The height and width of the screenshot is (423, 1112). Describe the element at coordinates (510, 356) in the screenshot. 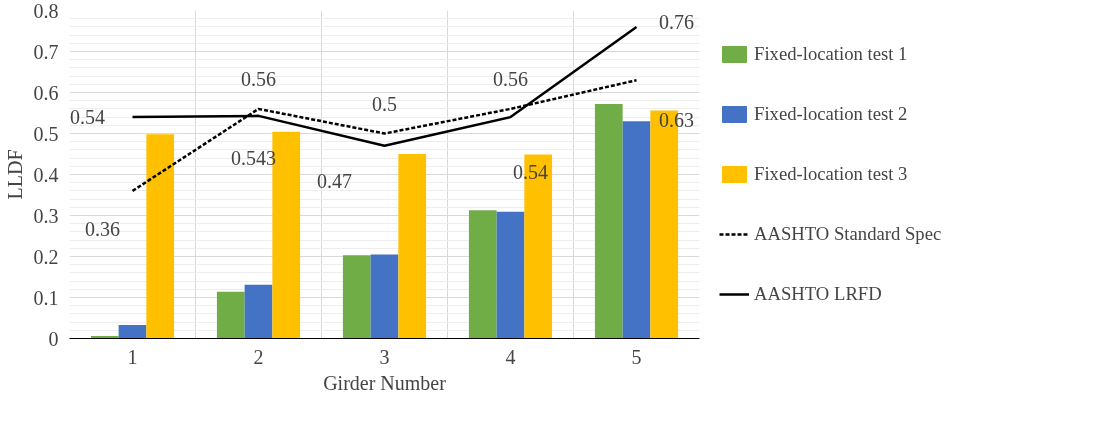

I see `x-tick-label: 4` at that location.